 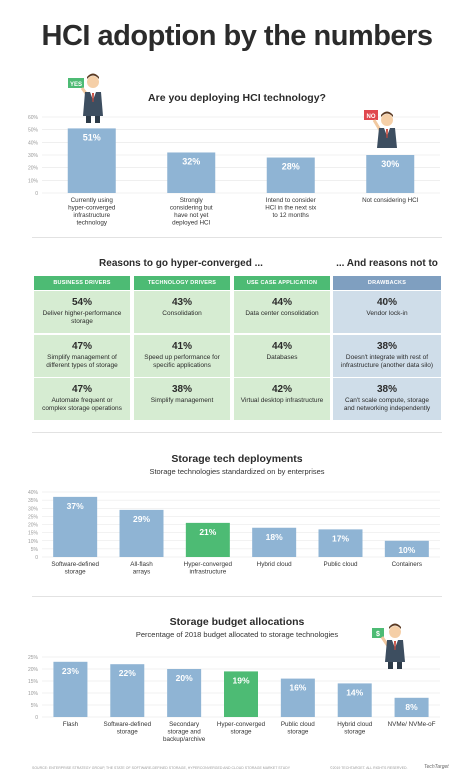 What do you see at coordinates (184, 678) in the screenshot?
I see `bar-value-label: 20%` at bounding box center [184, 678].